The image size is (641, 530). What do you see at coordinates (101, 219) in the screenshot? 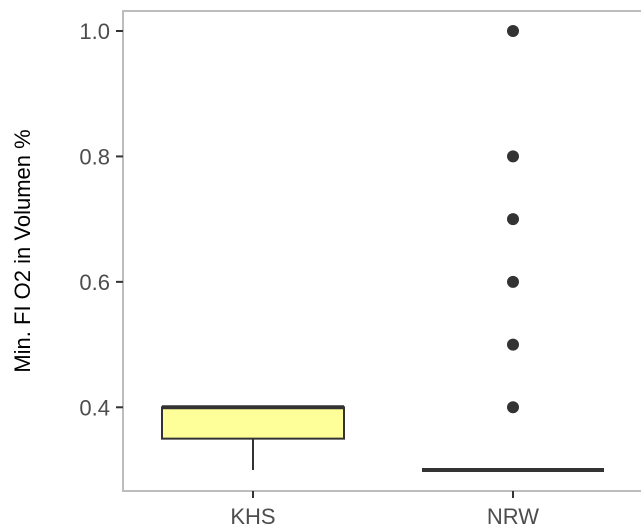
I see `y-axis-ticks: 0.4 0.6 0.8 1.0` at bounding box center [101, 219].